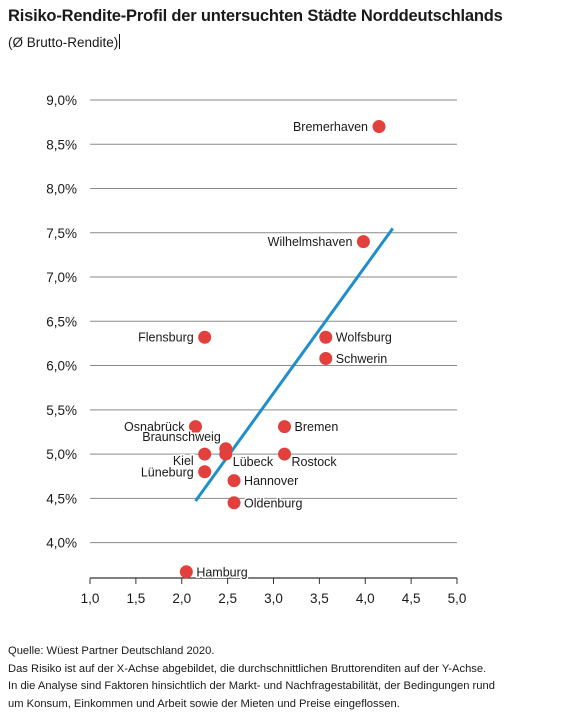  What do you see at coordinates (273, 503) in the screenshot?
I see `point-label: Oldenburg` at bounding box center [273, 503].